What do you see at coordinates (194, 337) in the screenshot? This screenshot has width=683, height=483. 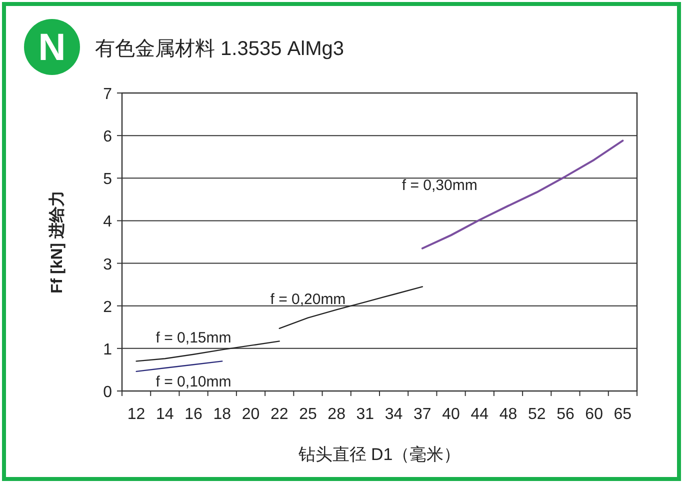 I see `series-label: f = 0,15mm` at bounding box center [194, 337].